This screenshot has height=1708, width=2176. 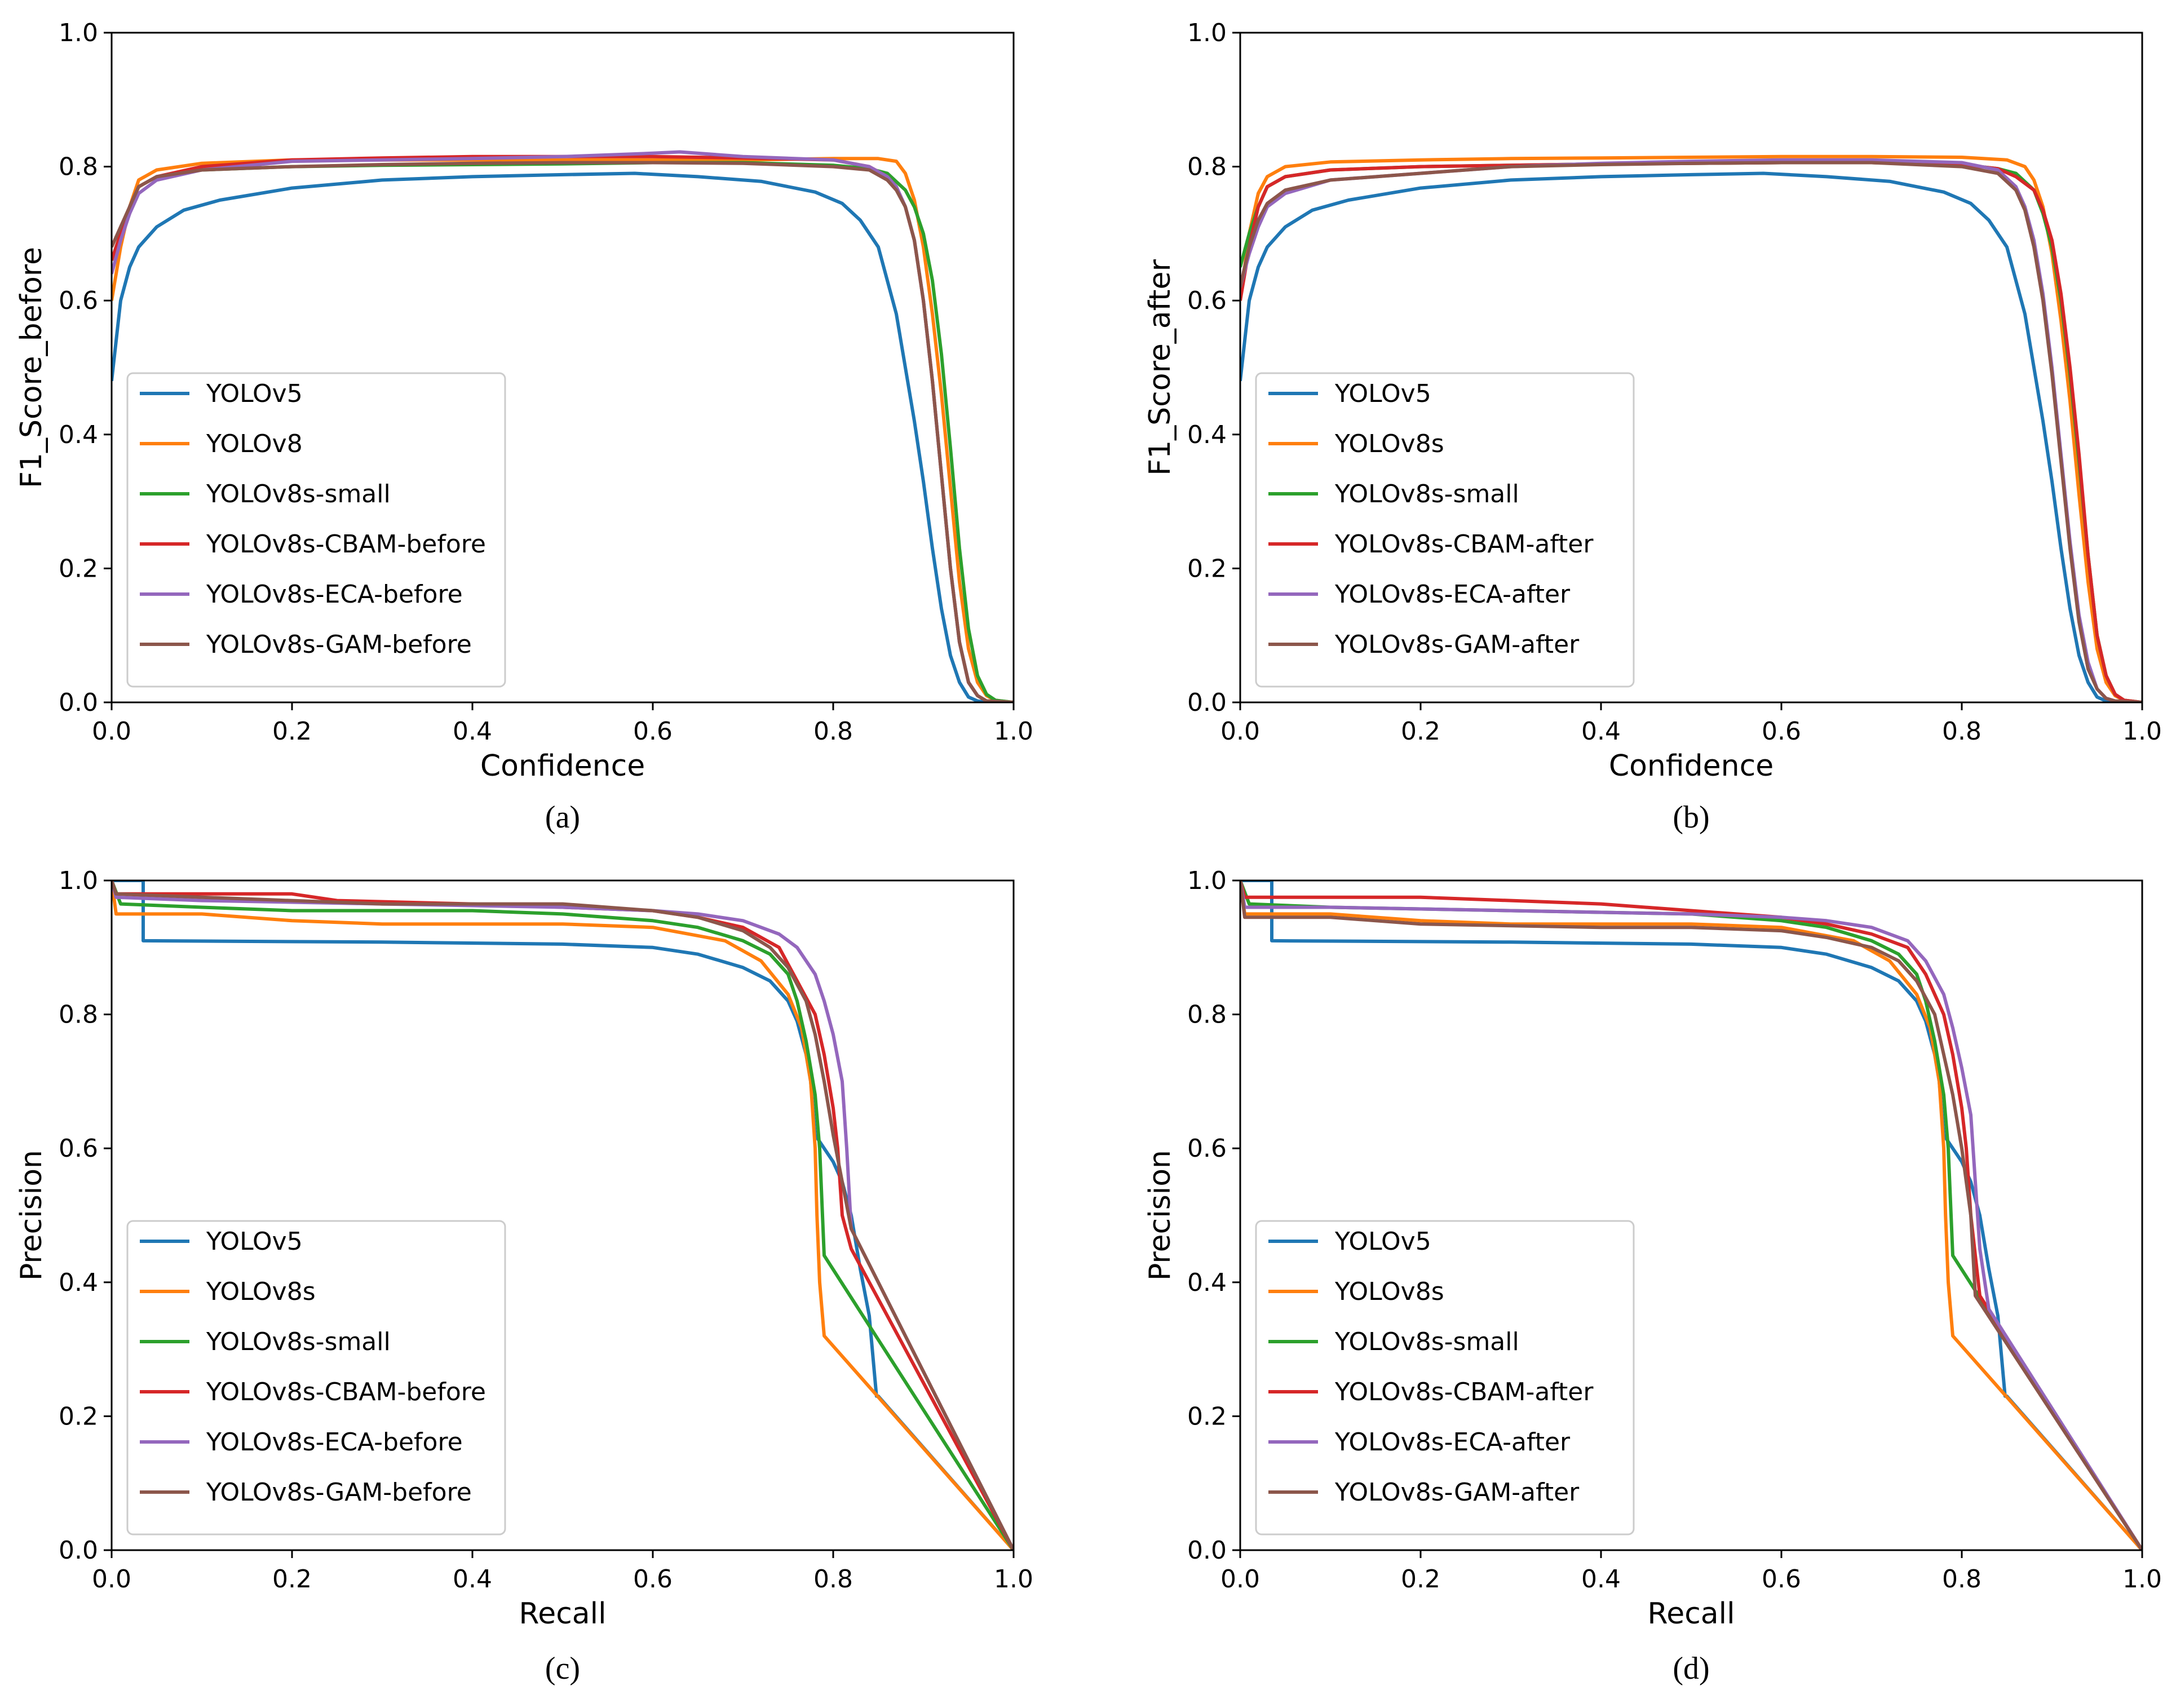 I want to click on panel-caption: (d), so click(x=1691, y=1668).